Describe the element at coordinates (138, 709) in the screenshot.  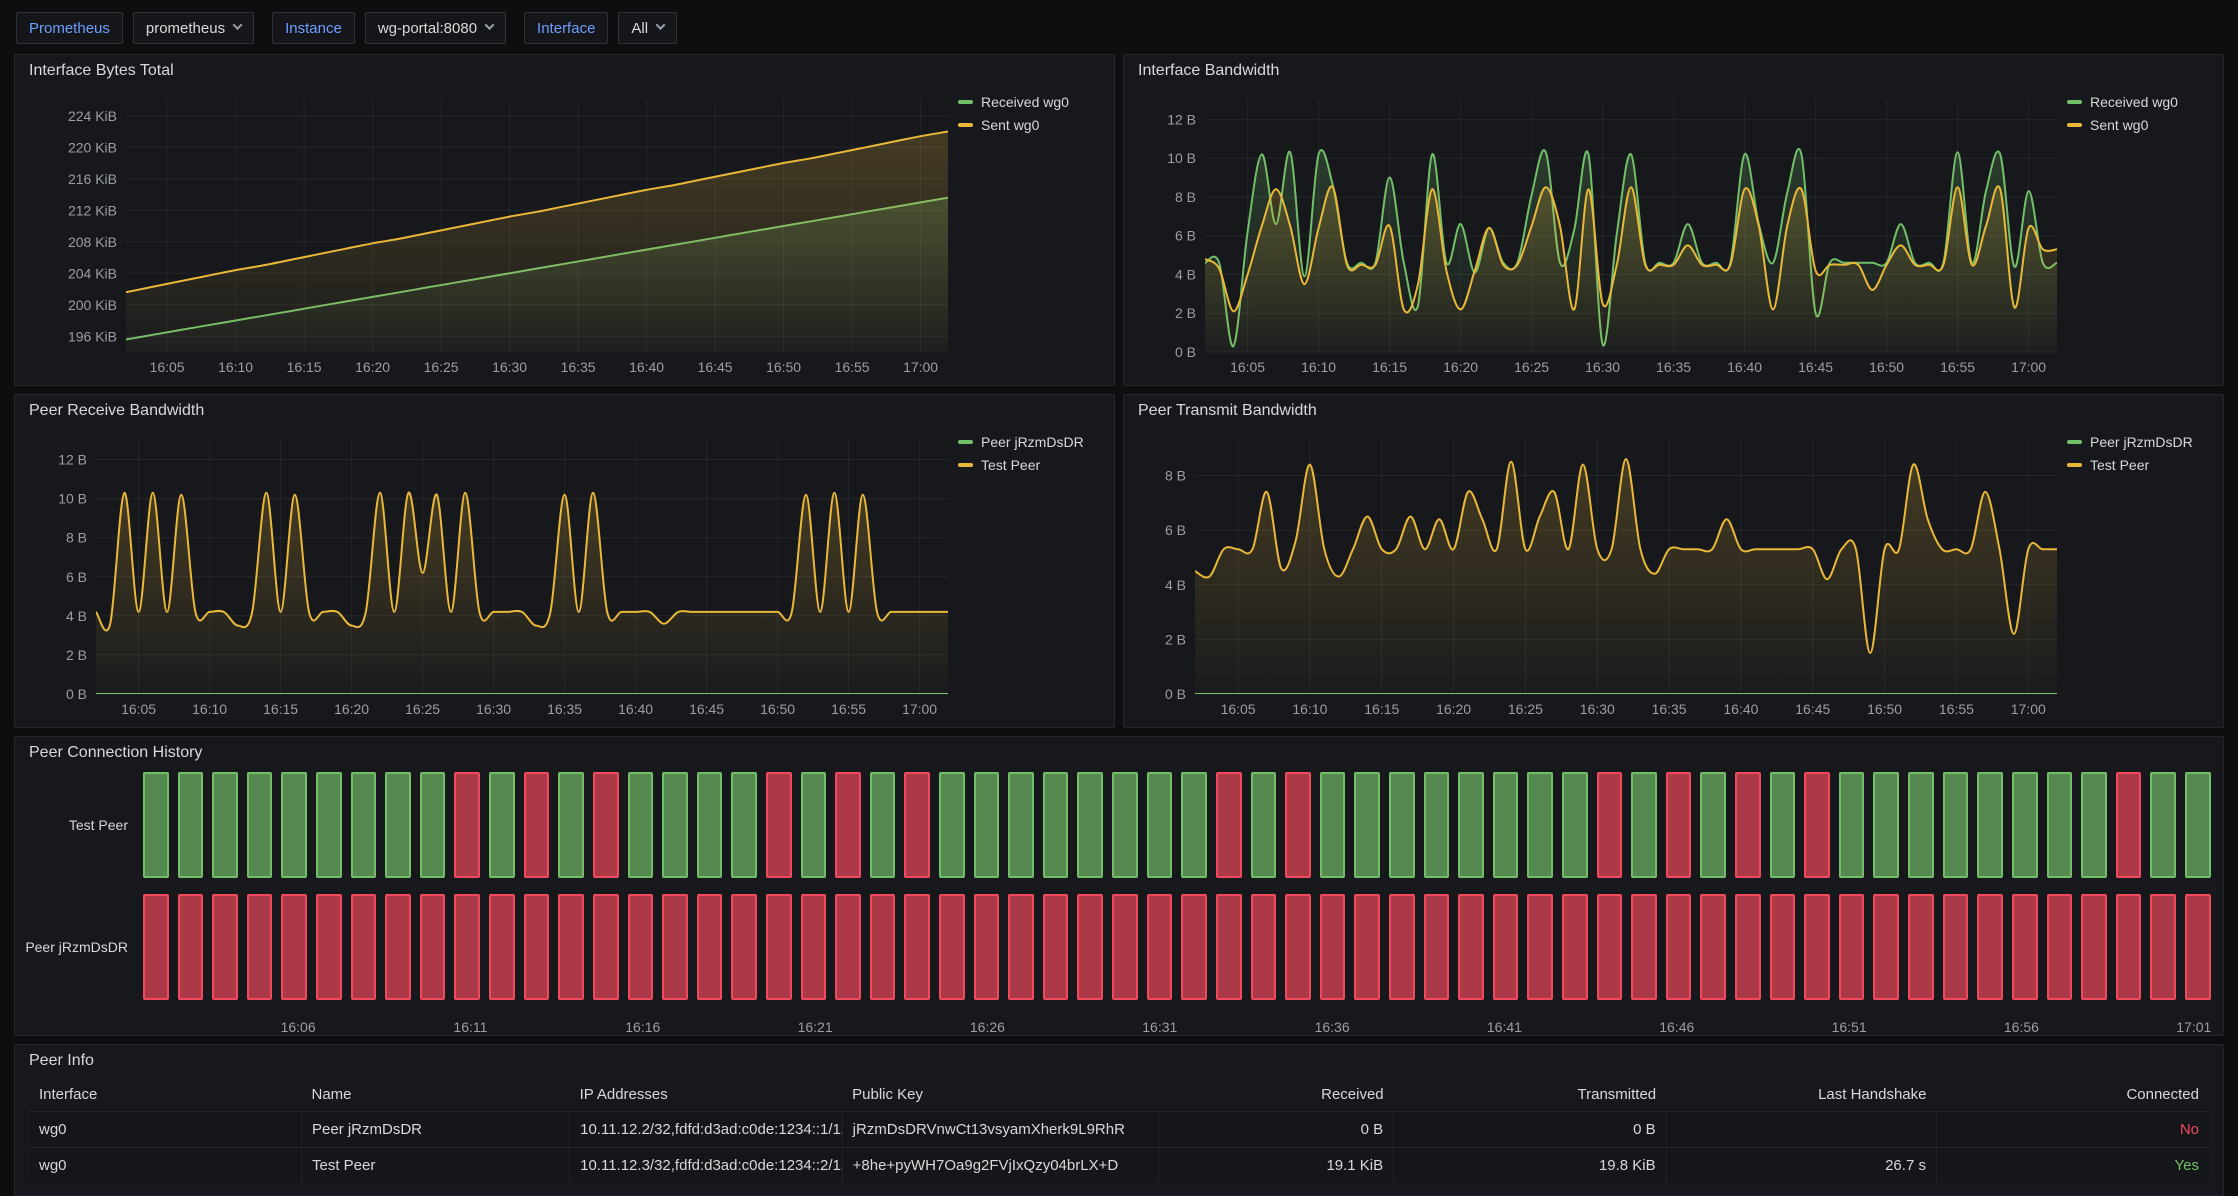
I see `svg-text: 16:05` at that location.